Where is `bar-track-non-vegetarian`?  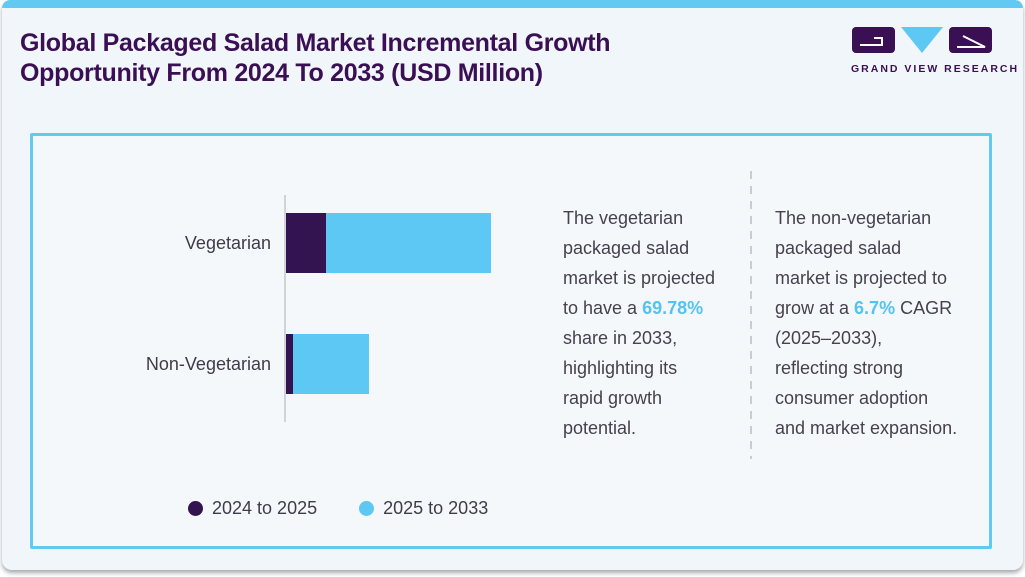
bar-track-non-vegetarian is located at coordinates (327, 364).